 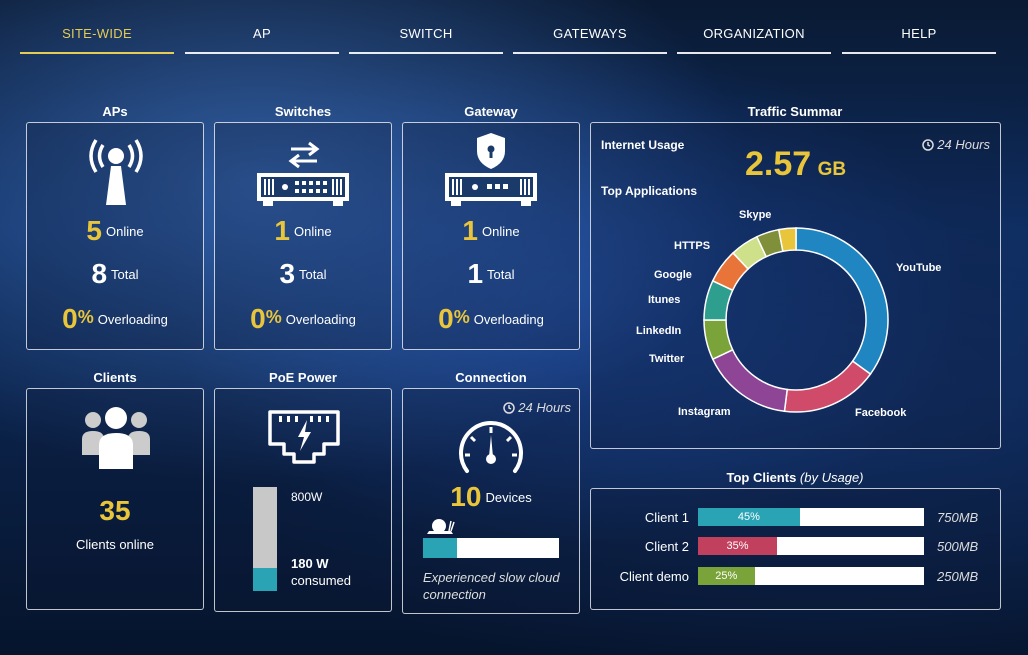 What do you see at coordinates (99, 273) in the screenshot?
I see `aps-total-value: 8` at bounding box center [99, 273].